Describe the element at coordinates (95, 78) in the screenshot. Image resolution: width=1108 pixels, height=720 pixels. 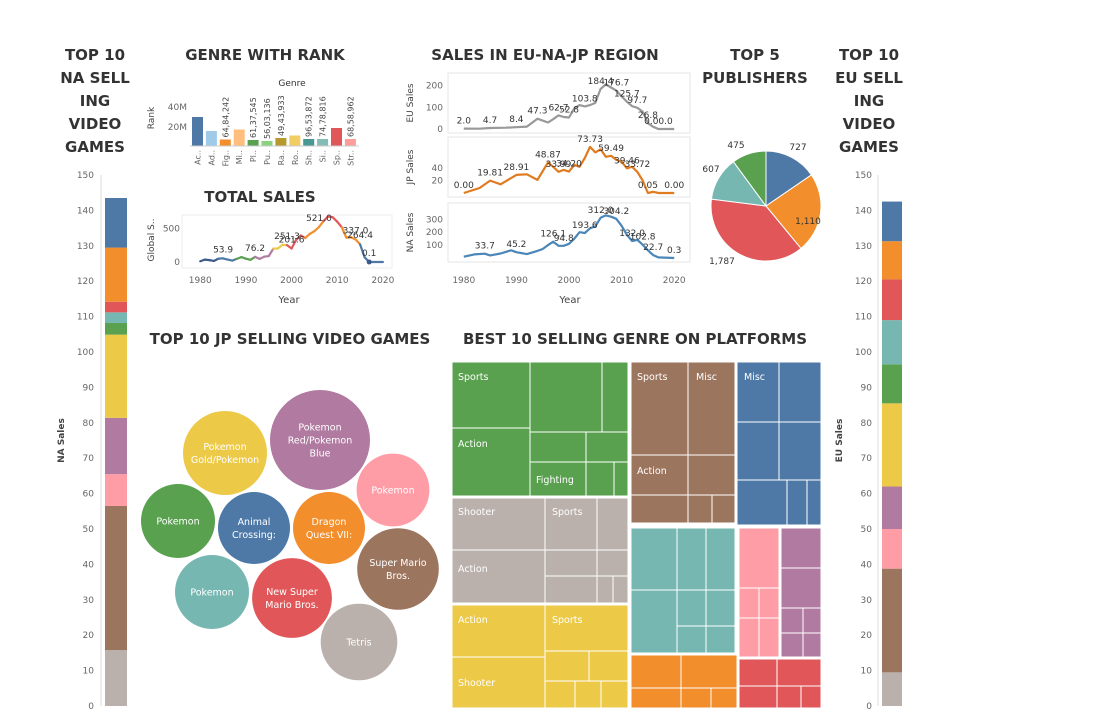
I see `na-title-line: NA SELL` at that location.